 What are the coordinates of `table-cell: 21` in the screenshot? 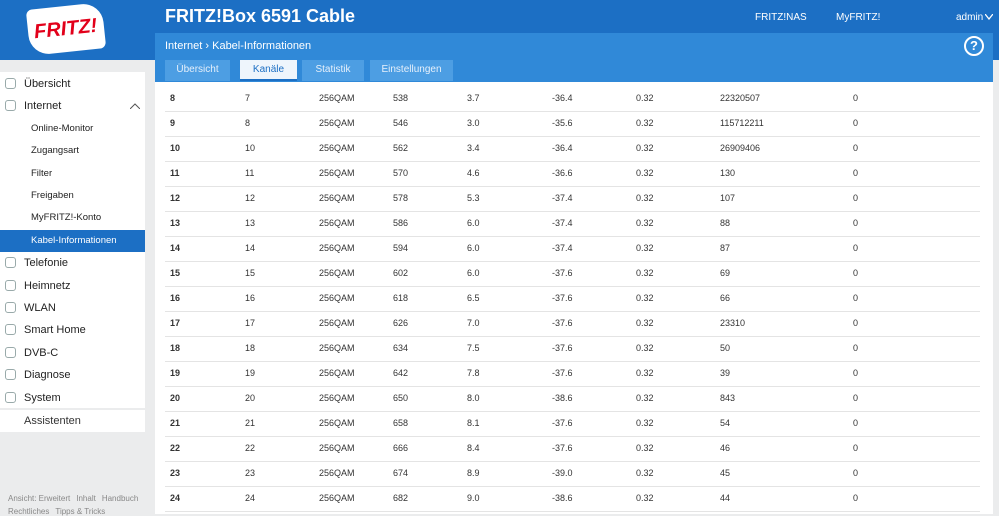 It's located at (250, 423).